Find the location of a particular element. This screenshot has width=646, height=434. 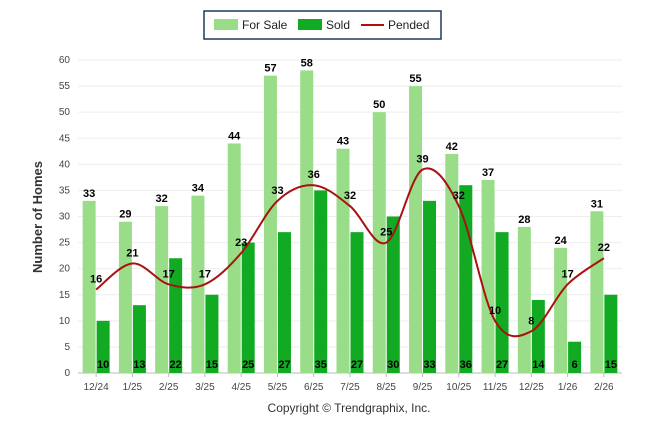

legend: For Sale Sold Pended is located at coordinates (322, 25).